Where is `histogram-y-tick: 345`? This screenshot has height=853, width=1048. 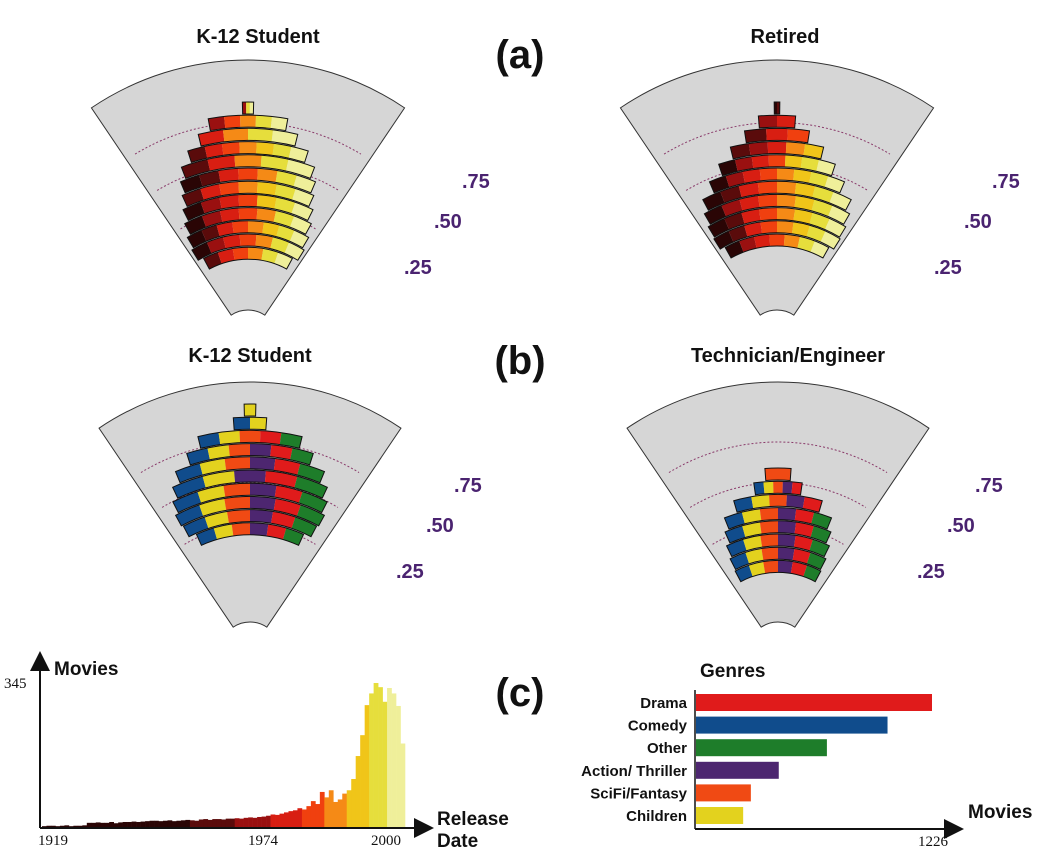 histogram-y-tick: 345 is located at coordinates (15, 684).